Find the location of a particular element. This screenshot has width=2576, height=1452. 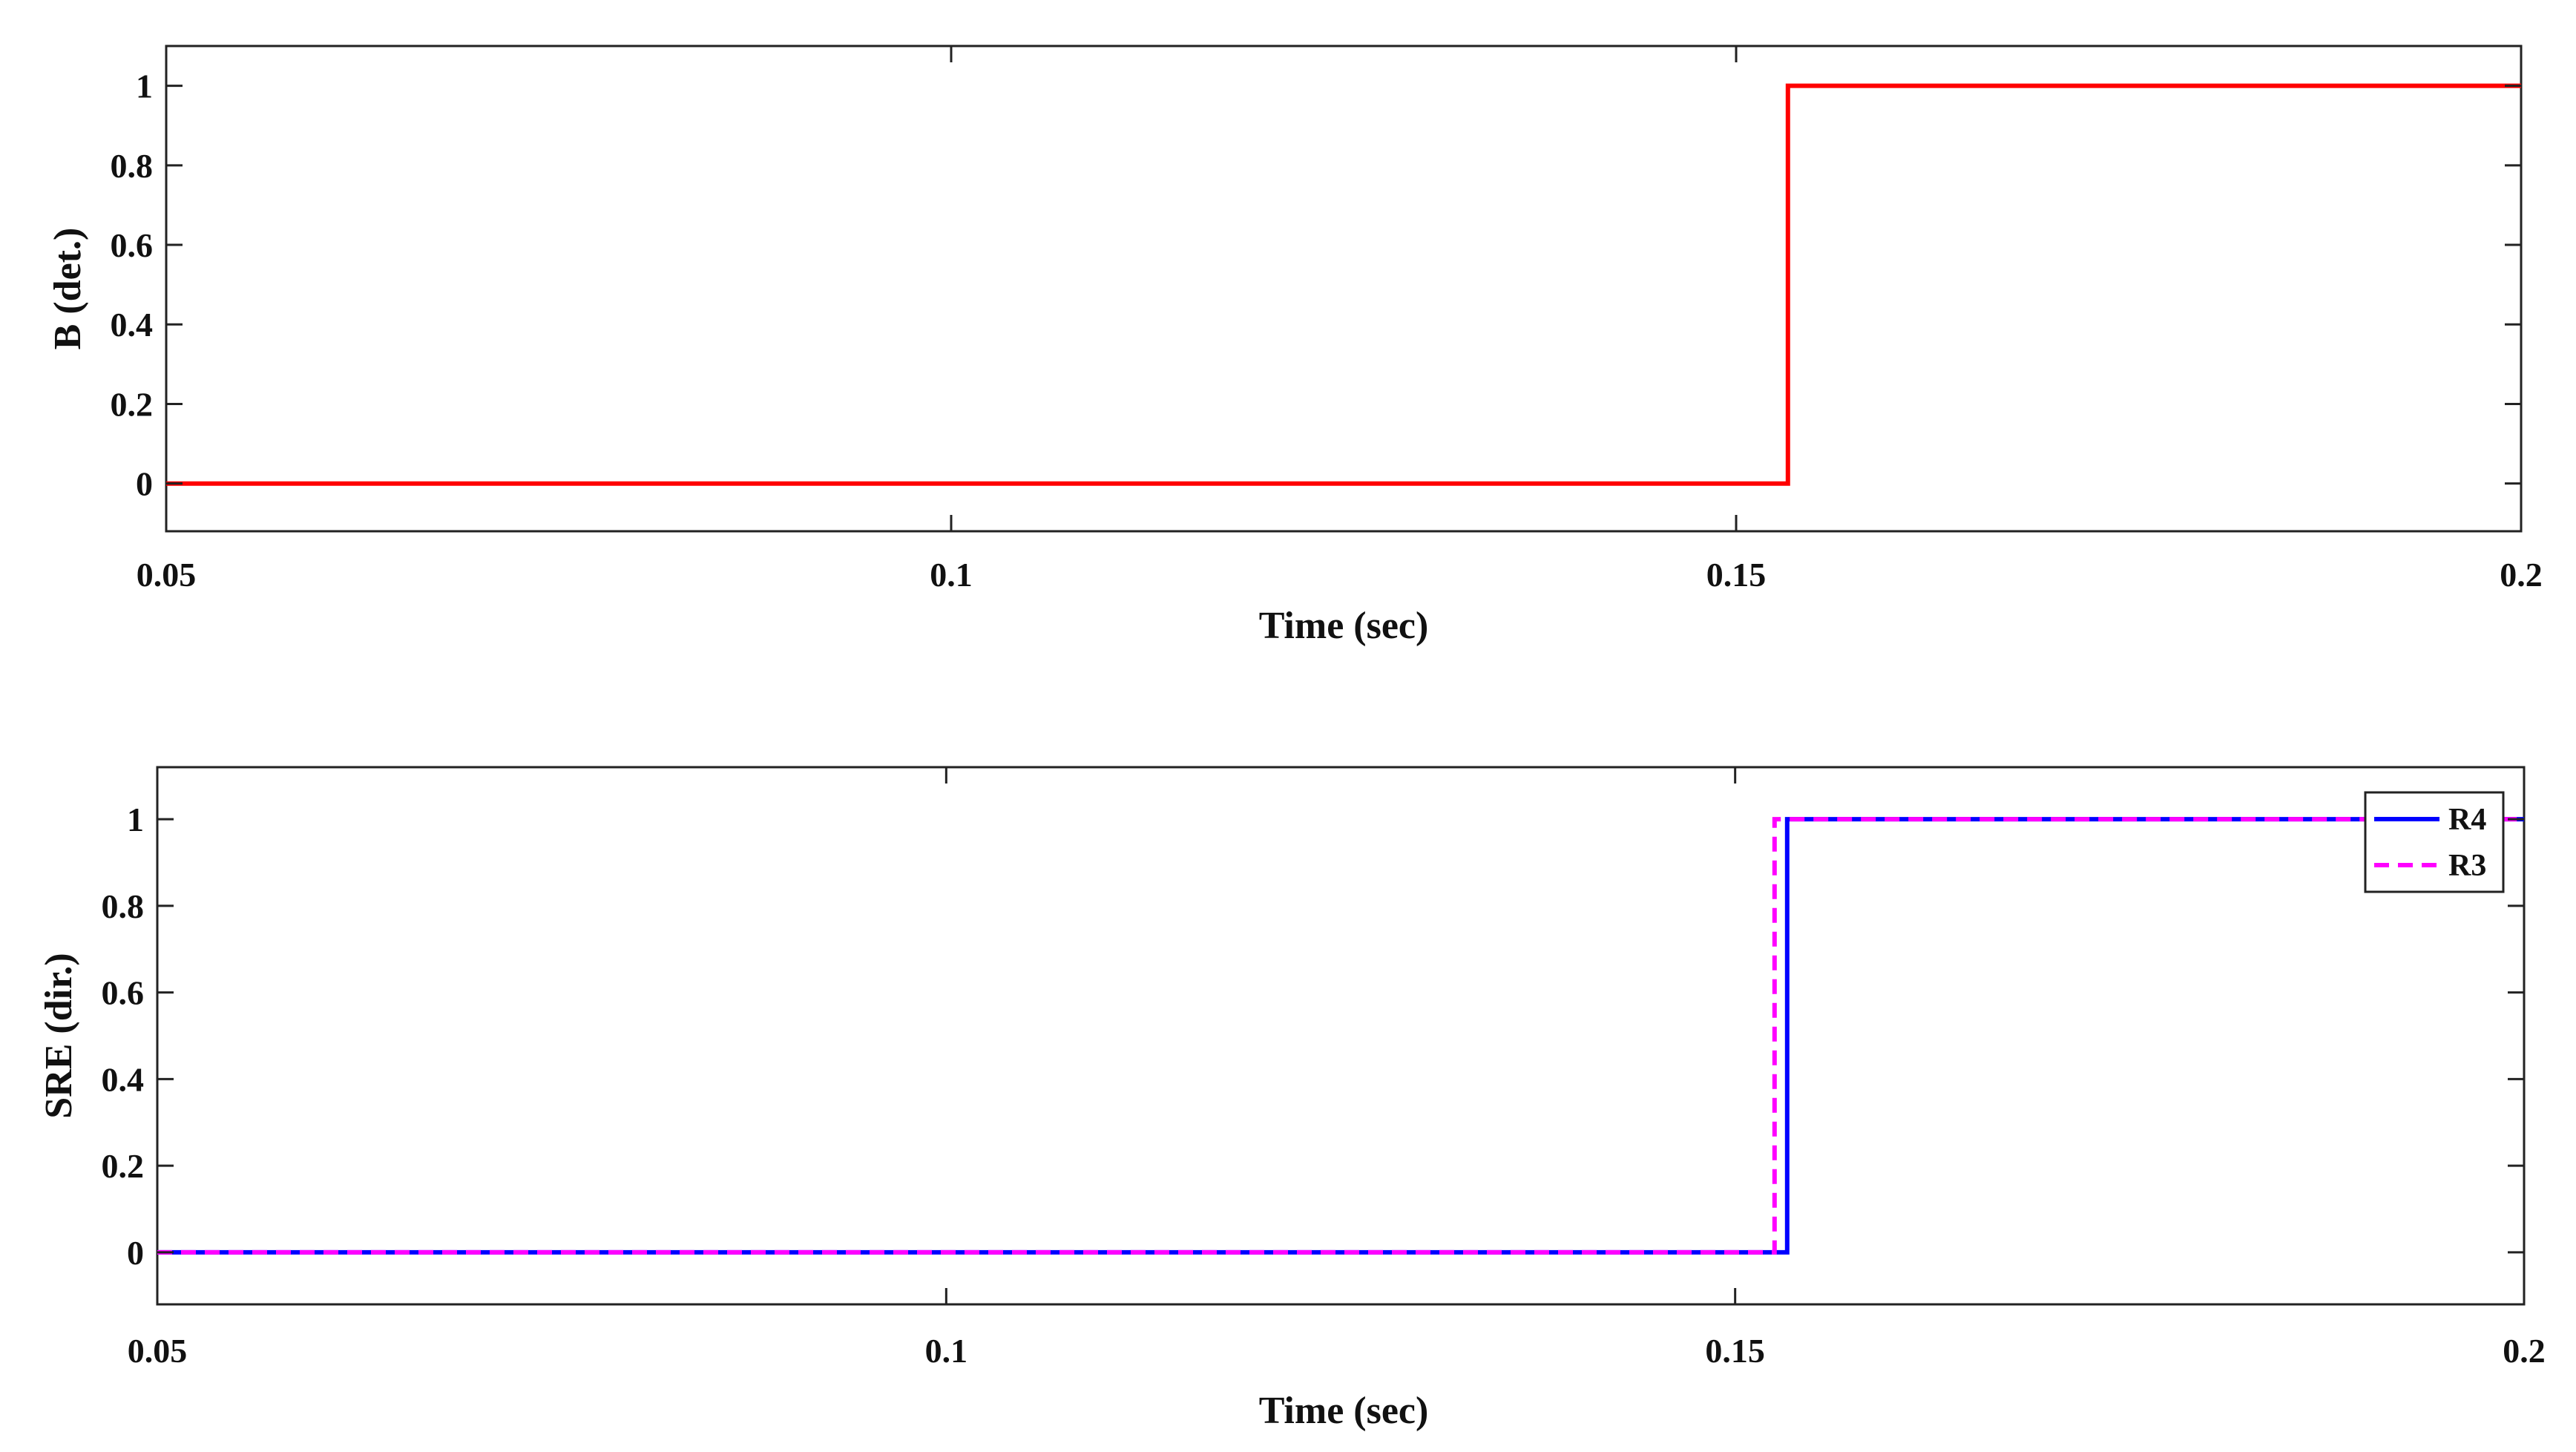

y-tick-label-top: 1 is located at coordinates (144, 86).